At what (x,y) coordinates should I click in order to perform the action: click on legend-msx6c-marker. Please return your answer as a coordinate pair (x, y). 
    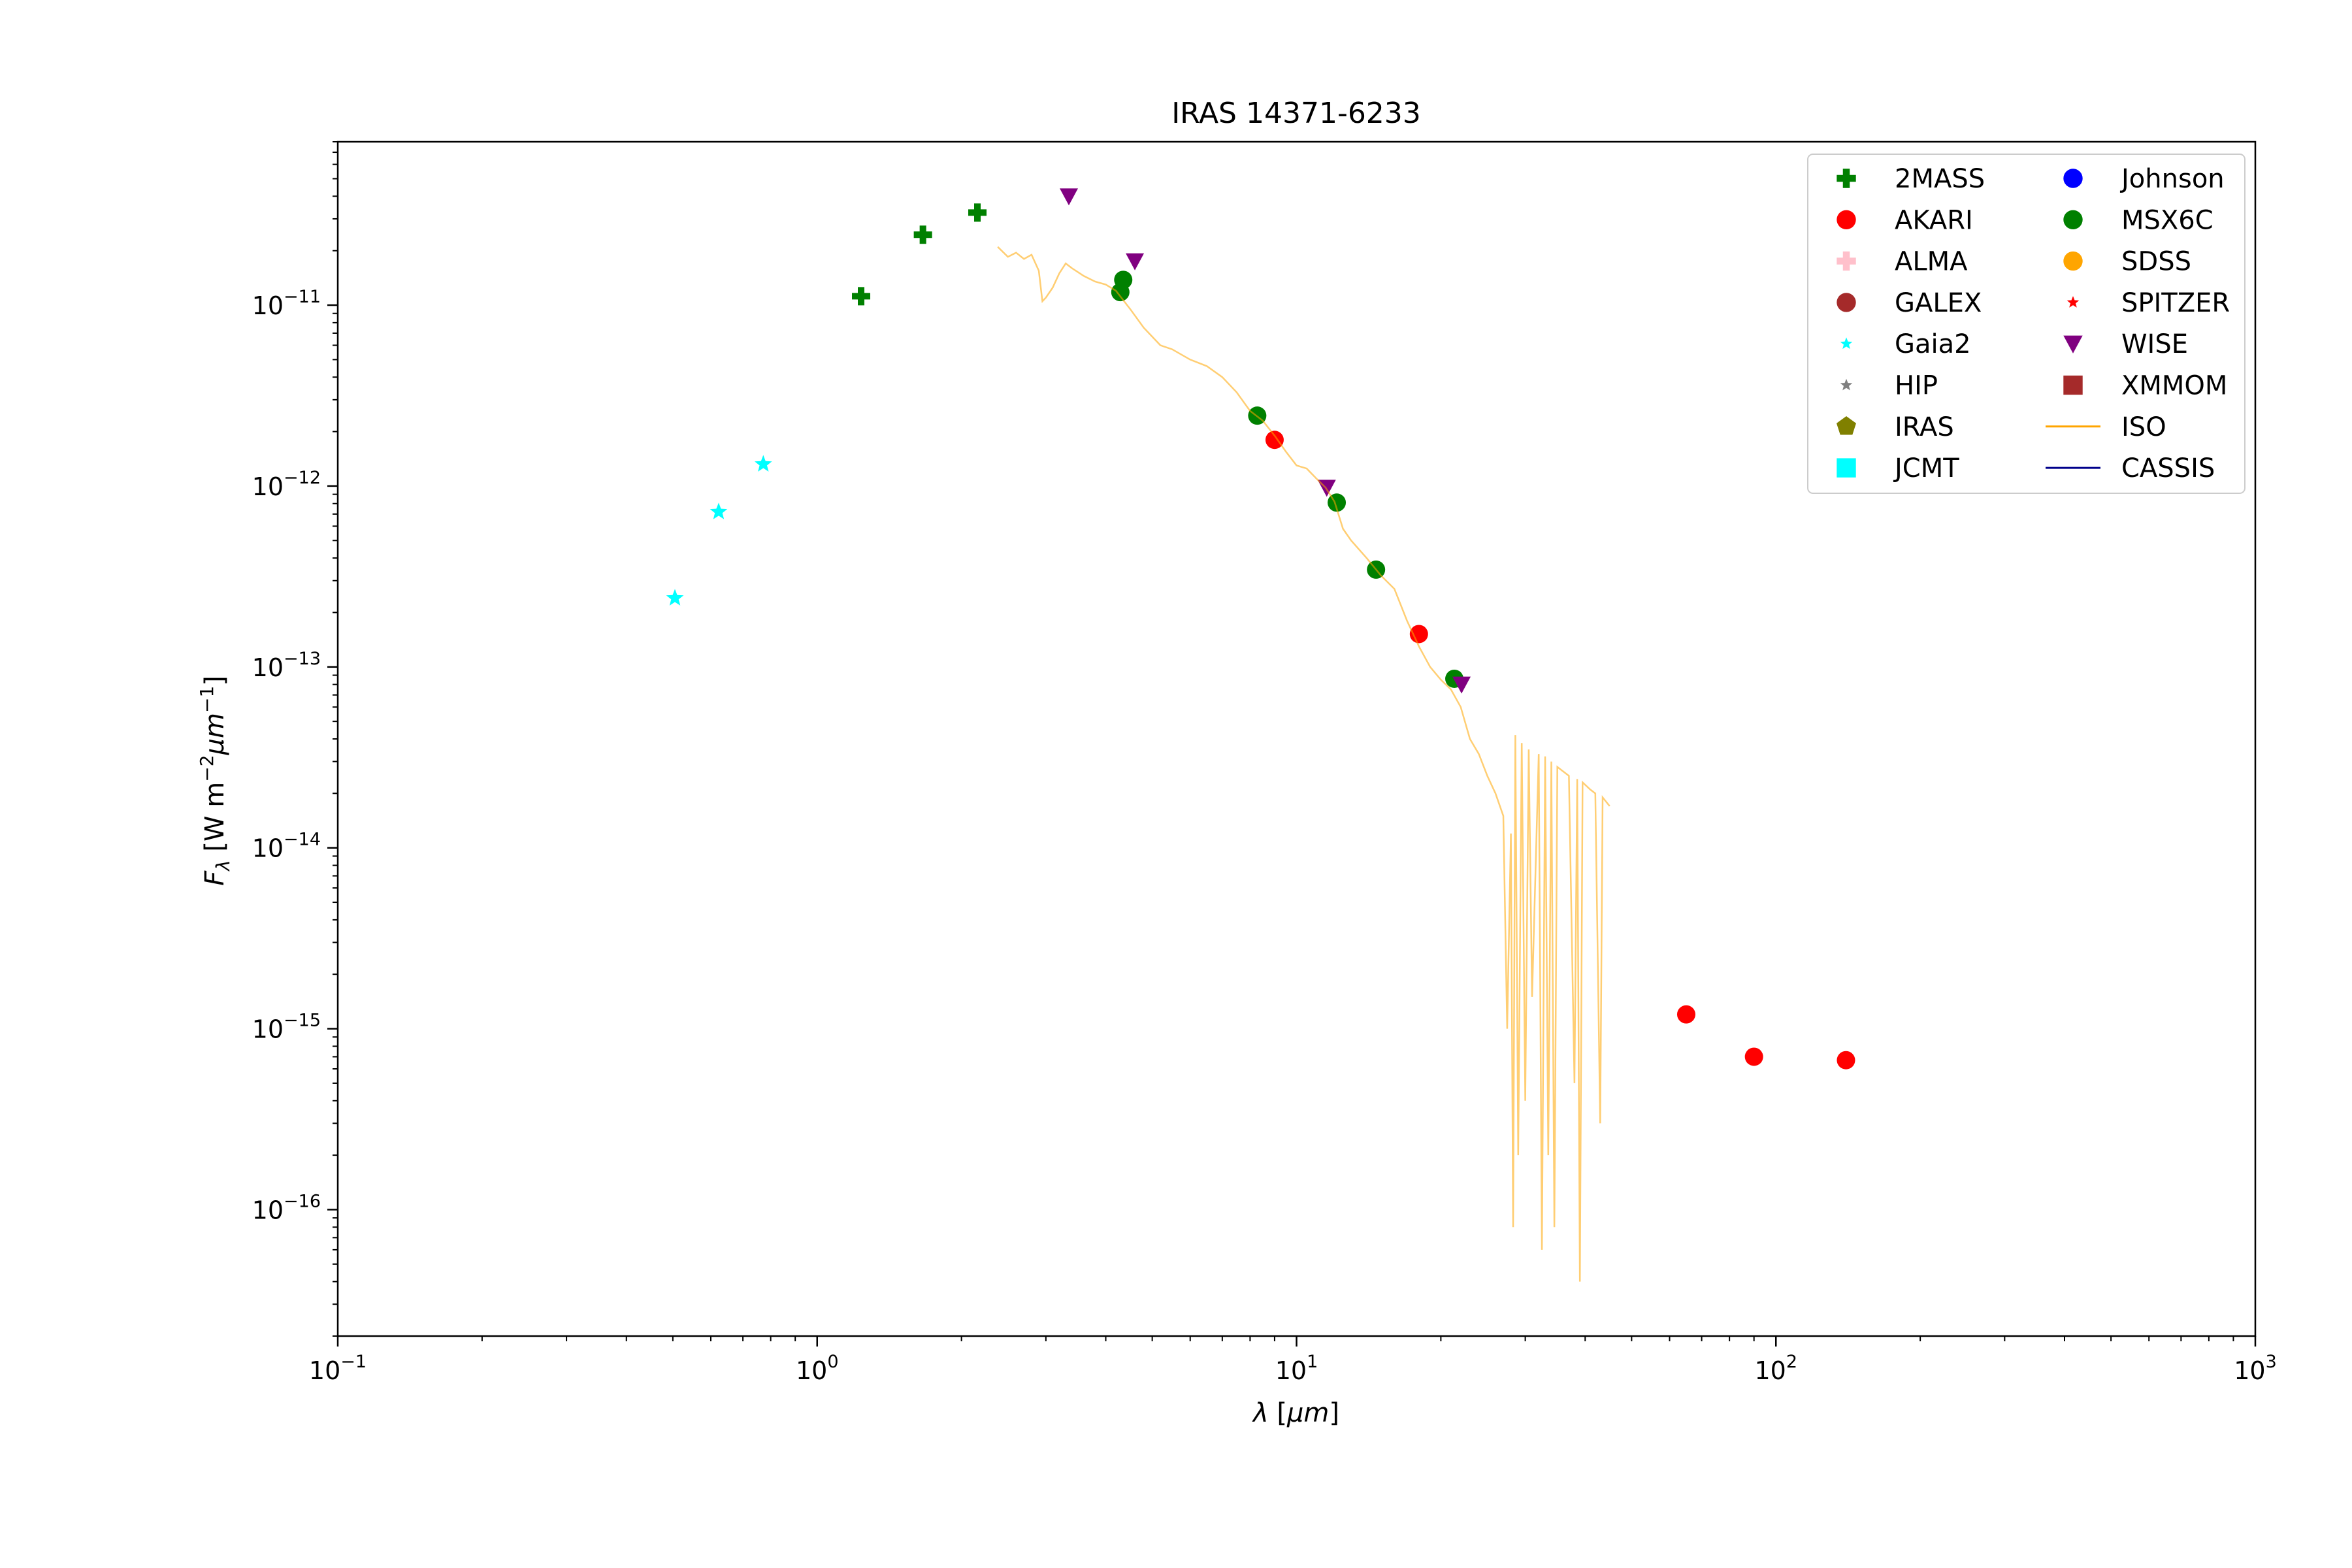
    Looking at the image, I should click on (2073, 219).